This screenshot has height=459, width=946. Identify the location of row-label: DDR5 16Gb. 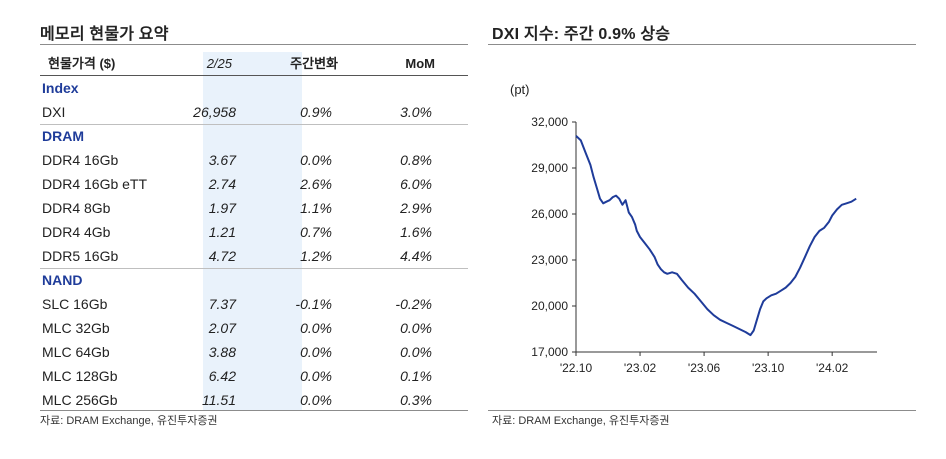
(80, 256).